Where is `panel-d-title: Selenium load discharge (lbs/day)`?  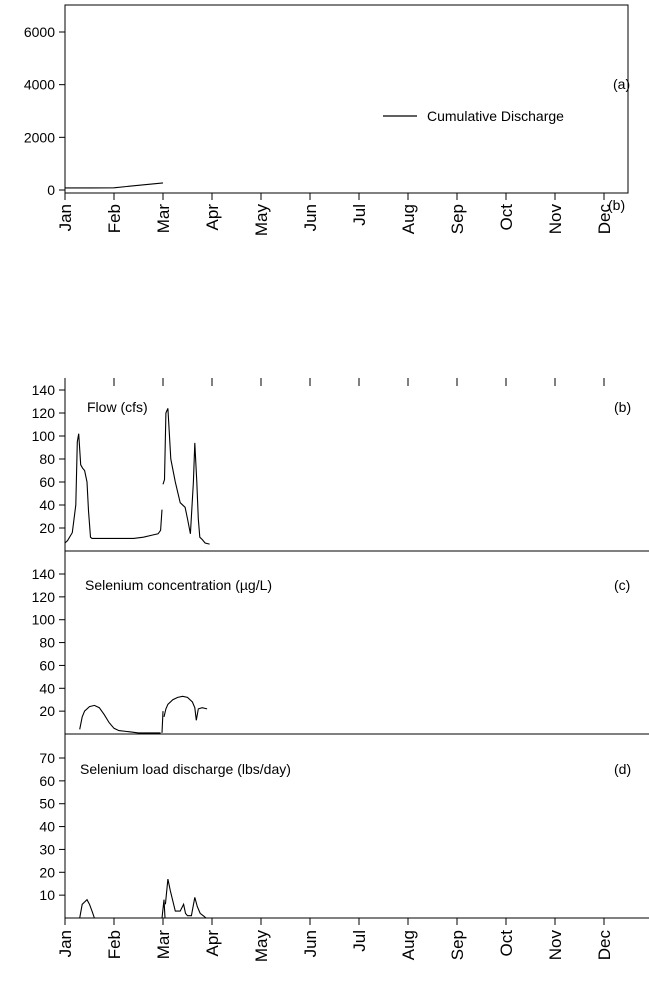 panel-d-title: Selenium load discharge (lbs/day) is located at coordinates (185, 769).